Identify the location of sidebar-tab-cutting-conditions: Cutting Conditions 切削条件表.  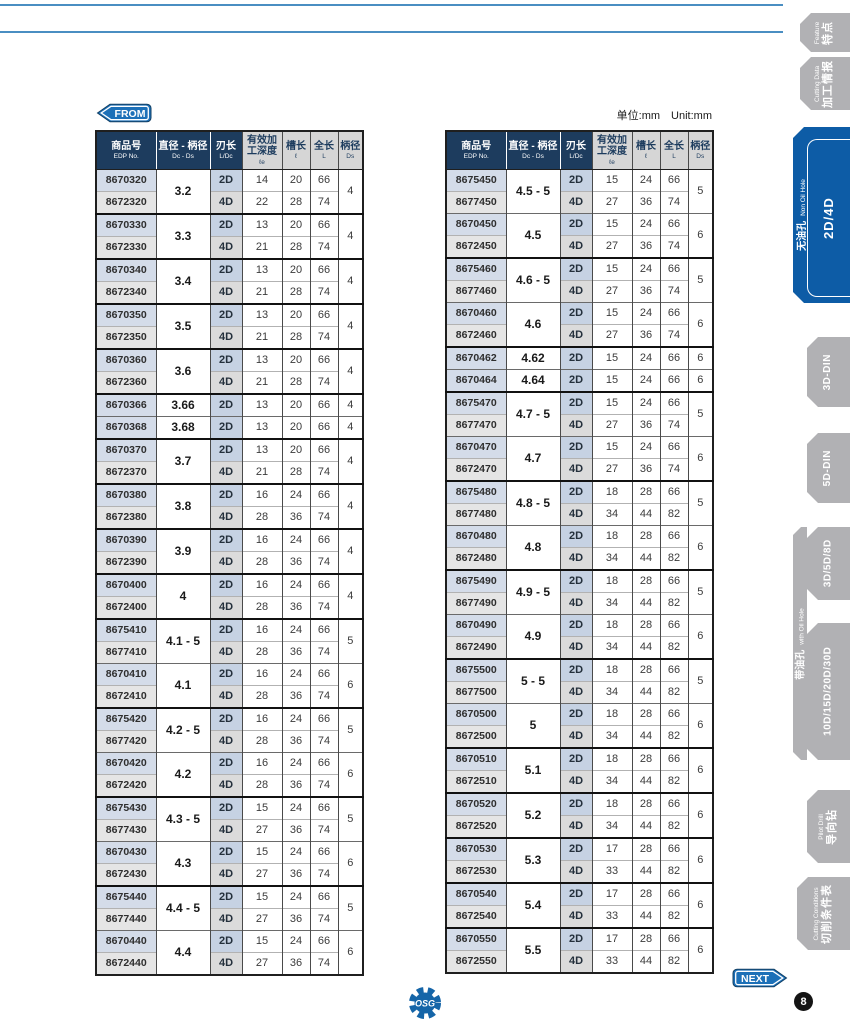
(823, 913).